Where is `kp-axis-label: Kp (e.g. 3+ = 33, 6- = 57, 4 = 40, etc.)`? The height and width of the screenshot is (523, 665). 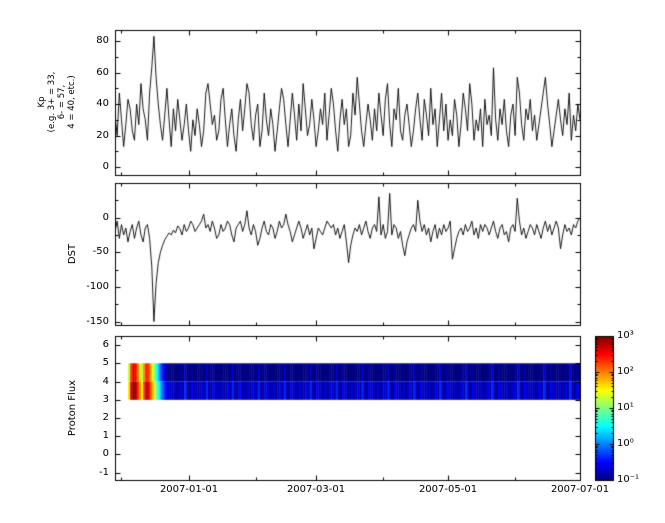
kp-axis-label: Kp (e.g. 3+ = 33, 6- = 57, 4 = 40, etc.) is located at coordinates (57, 102).